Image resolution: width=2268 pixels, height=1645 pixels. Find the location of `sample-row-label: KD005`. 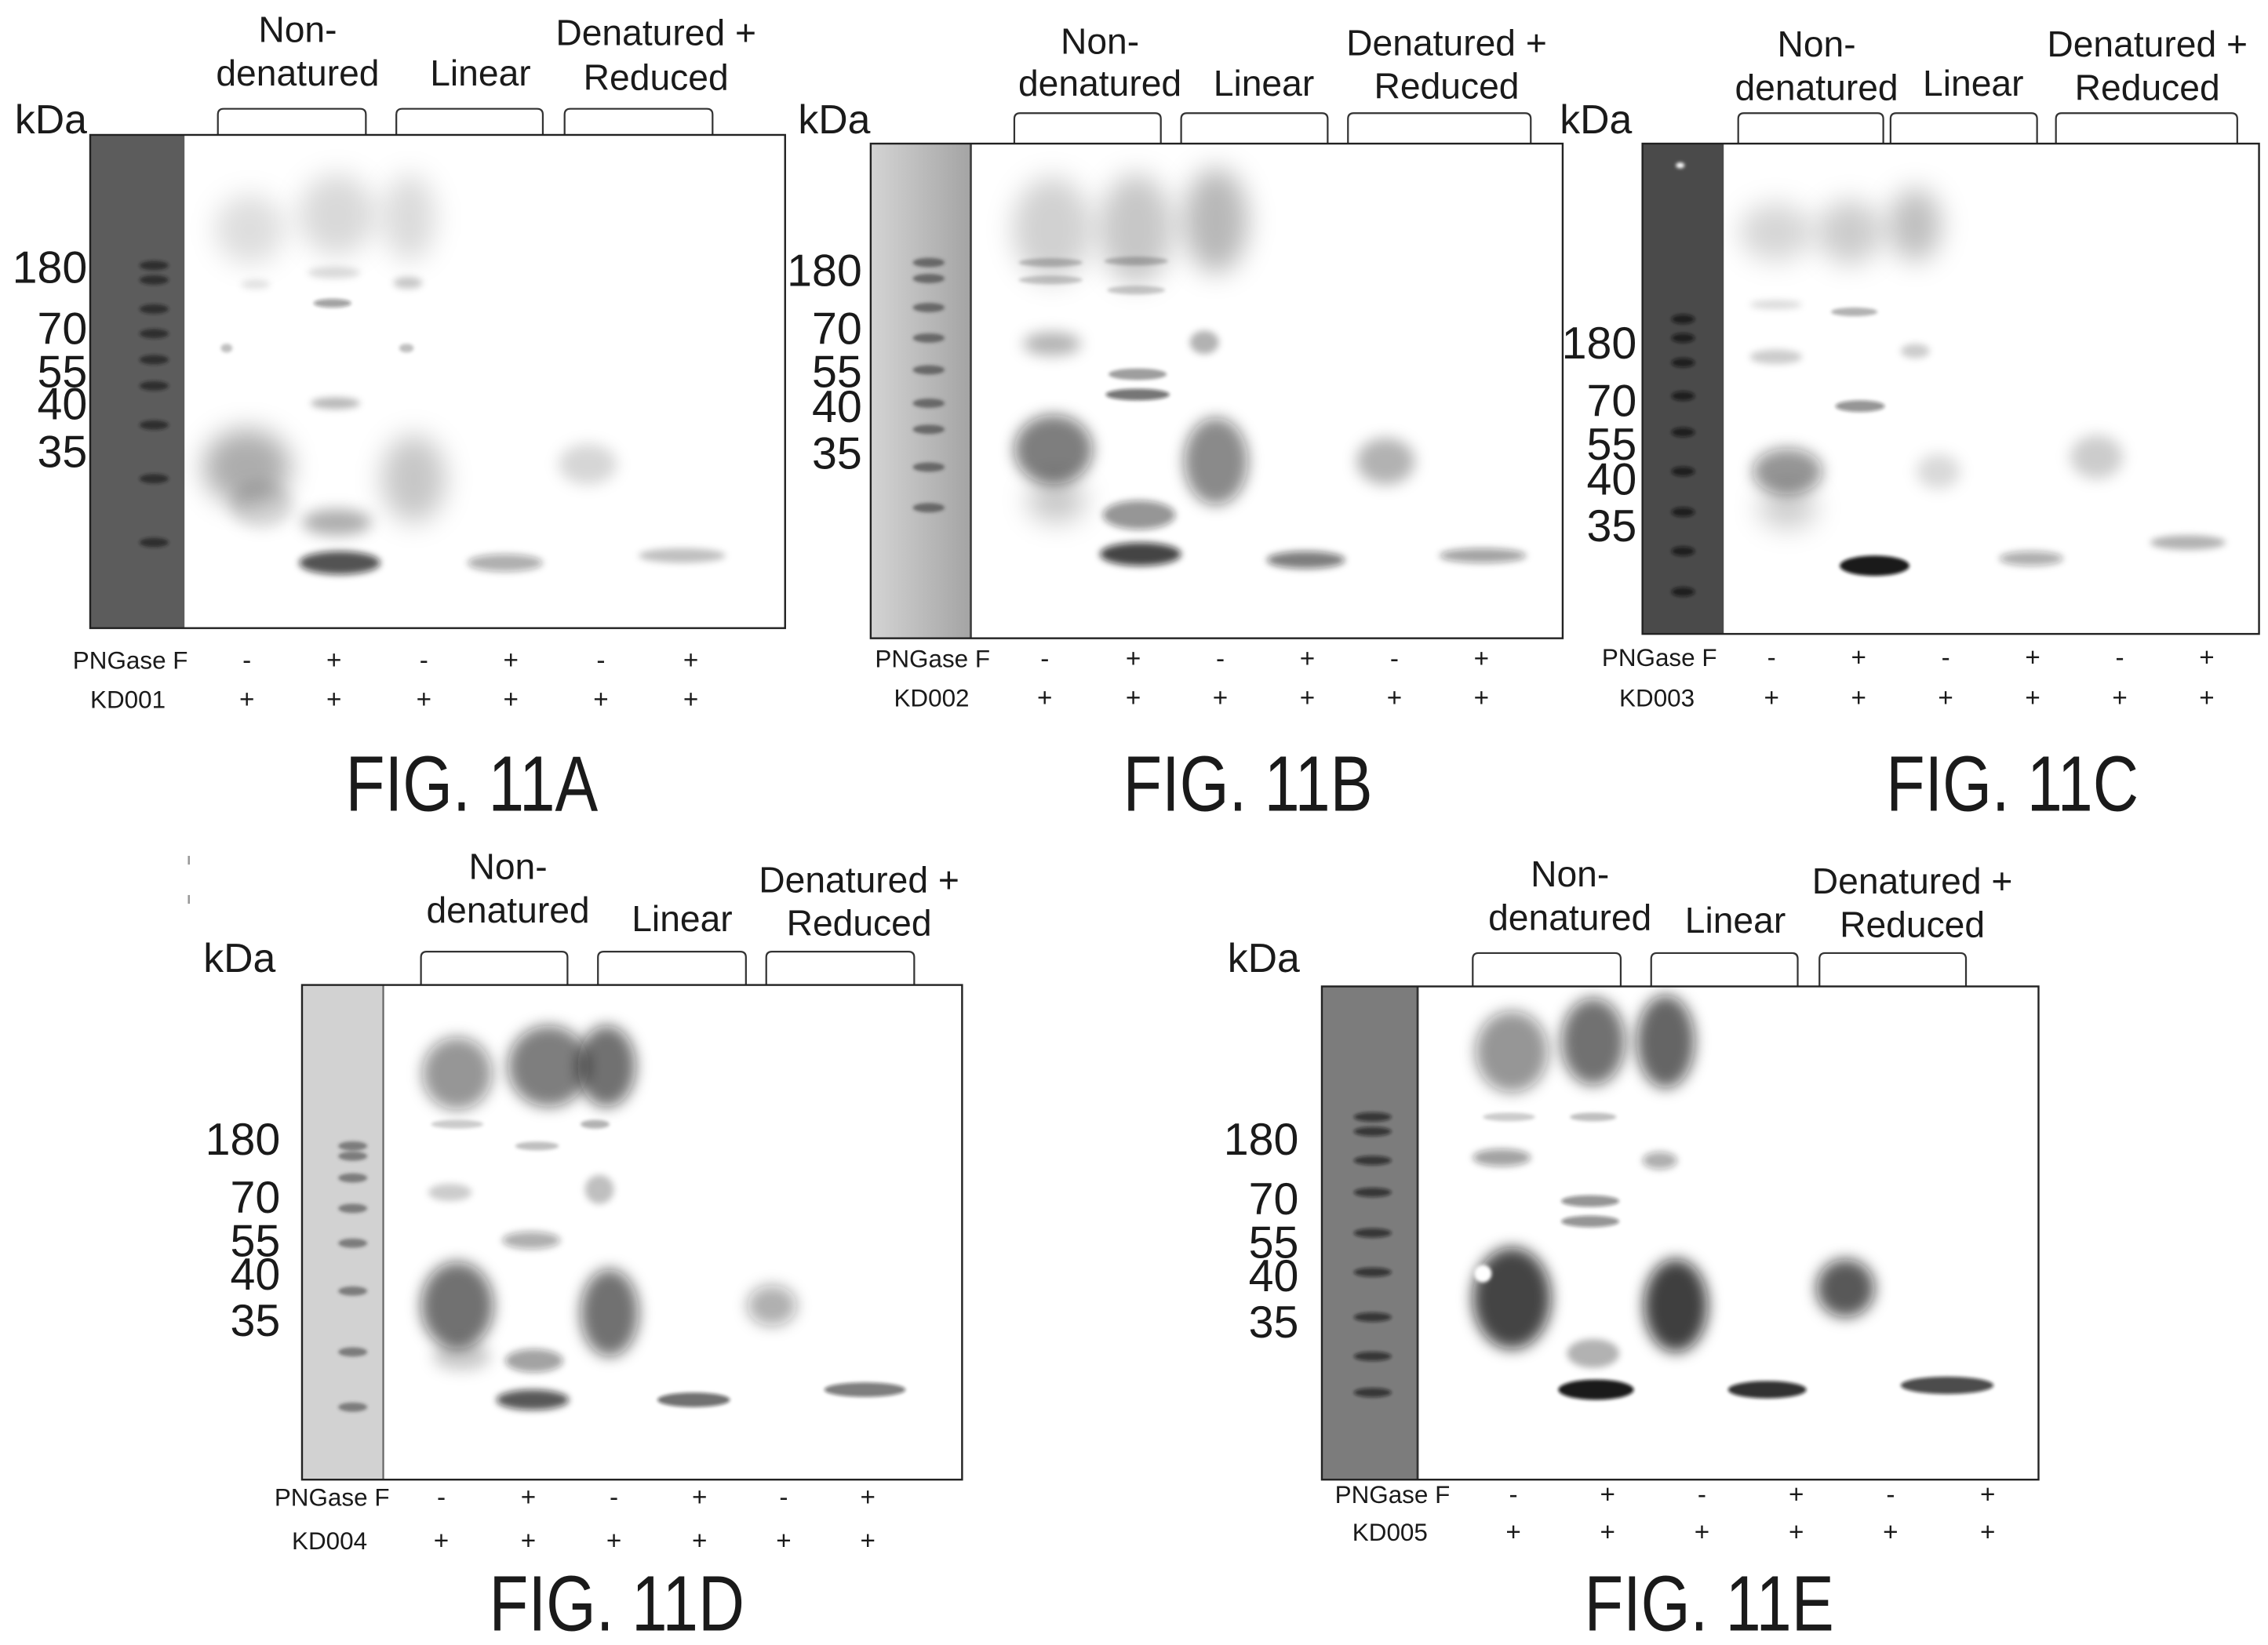

sample-row-label: KD005 is located at coordinates (1390, 1533).